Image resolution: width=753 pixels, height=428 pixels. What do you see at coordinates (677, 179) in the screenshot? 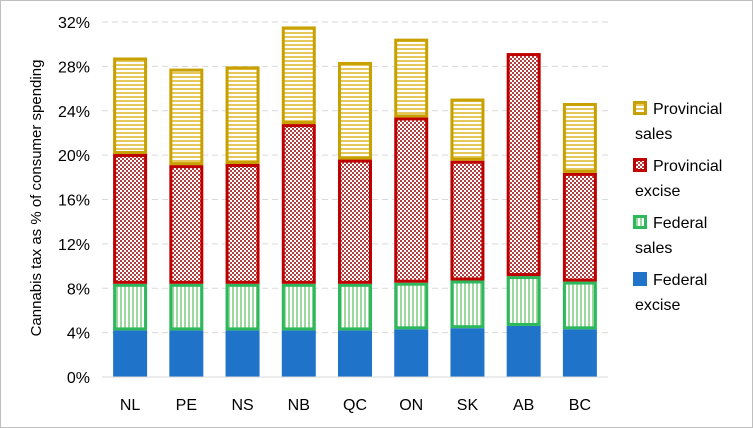
I see `legend-item: Provincial excise` at bounding box center [677, 179].